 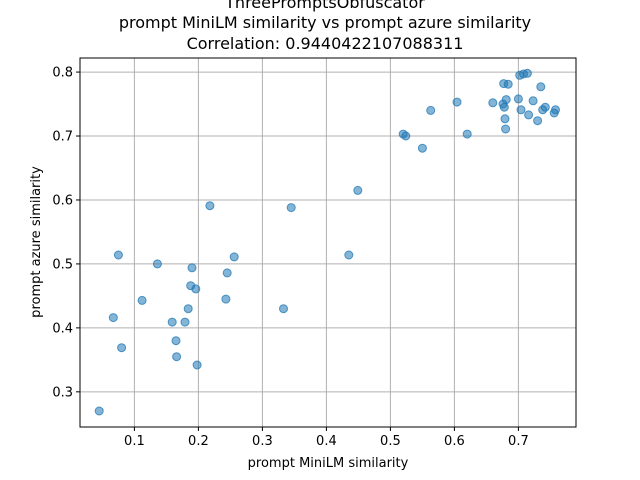 I want to click on chart-title-line-3: Correlation: 0.9440422107088311, so click(x=325, y=43).